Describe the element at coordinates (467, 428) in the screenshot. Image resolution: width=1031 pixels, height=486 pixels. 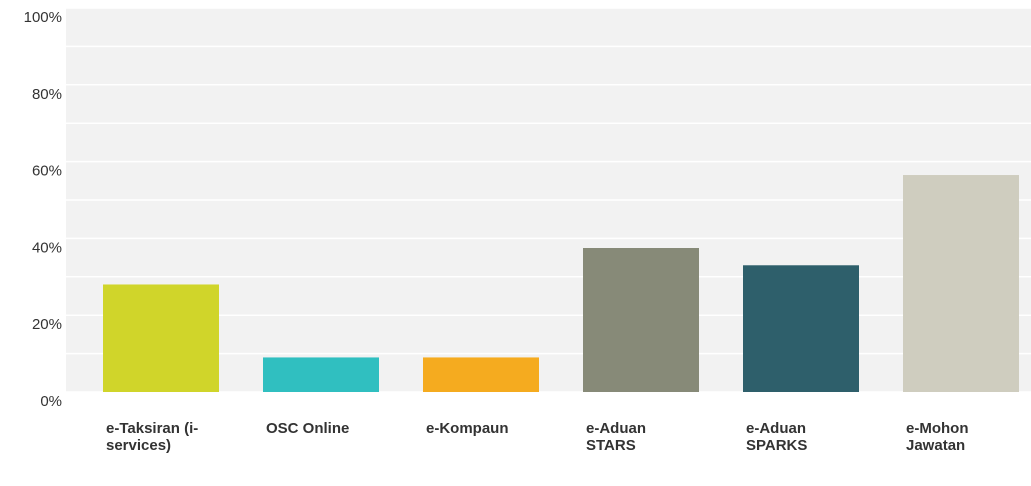
I see `x-tick-label: e-Kompaun` at that location.